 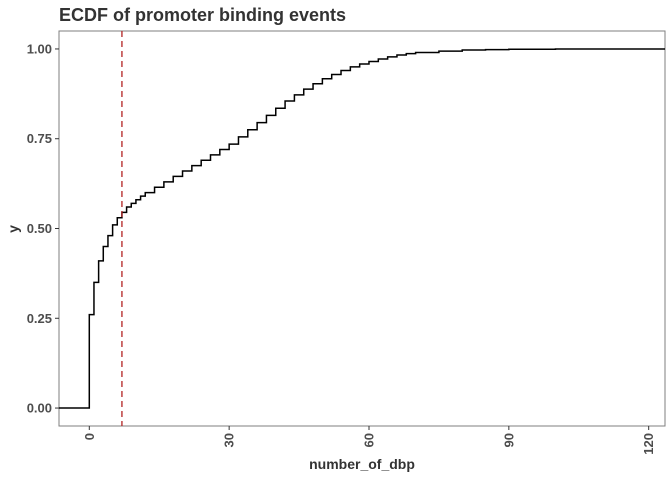 I want to click on x-tick-label: 90, so click(x=508, y=440).